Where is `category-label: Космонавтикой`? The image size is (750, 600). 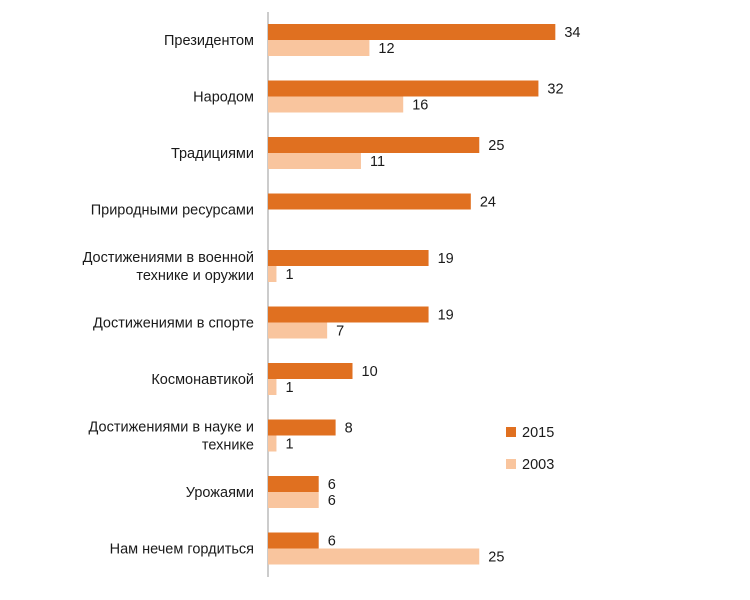 category-label: Космонавтикой is located at coordinates (202, 380).